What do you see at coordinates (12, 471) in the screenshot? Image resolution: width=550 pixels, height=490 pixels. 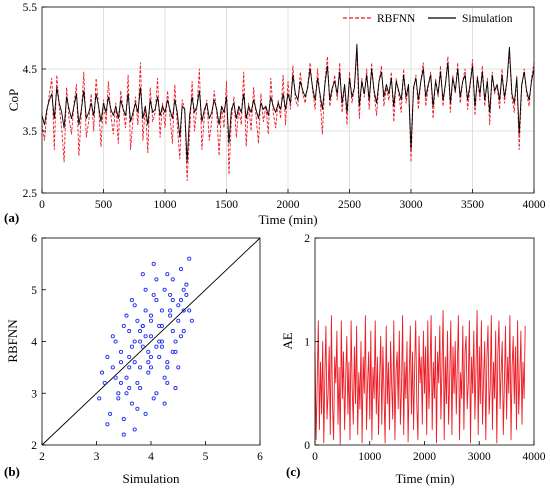 I see `b-panel-label: (b)` at bounding box center [12, 471].